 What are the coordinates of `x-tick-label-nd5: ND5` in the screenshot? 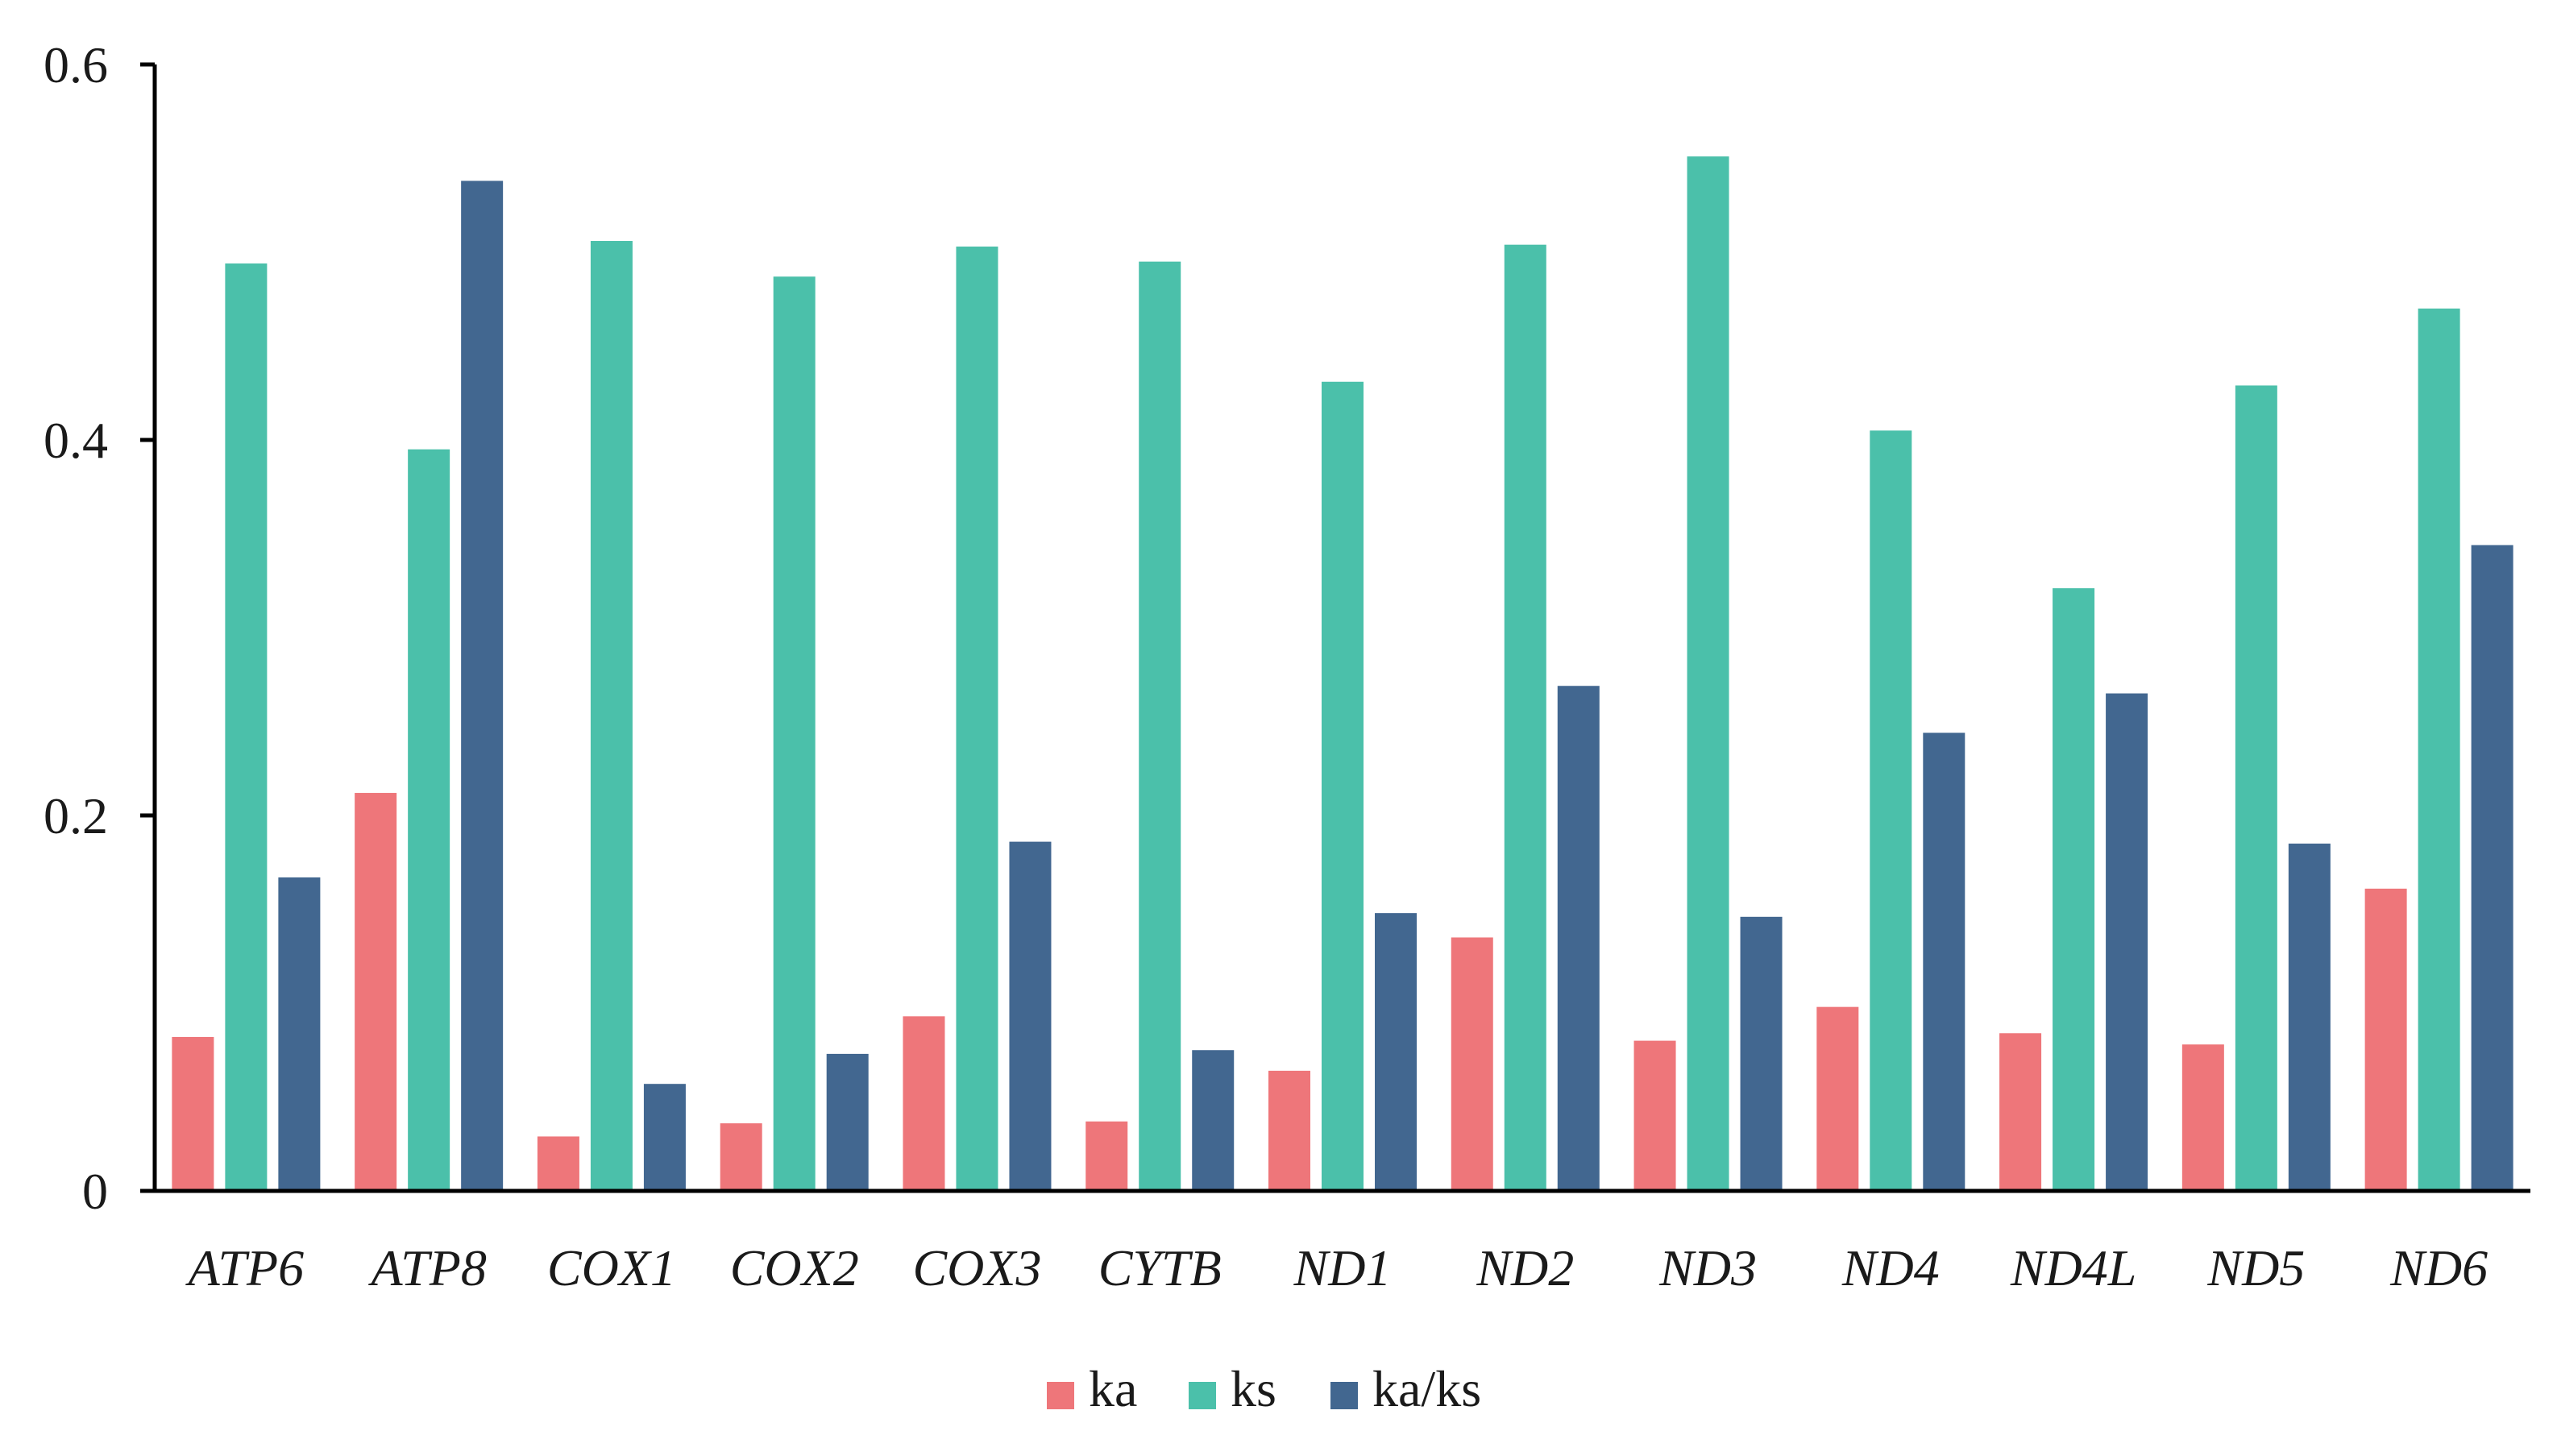 It's located at (2255, 1267).